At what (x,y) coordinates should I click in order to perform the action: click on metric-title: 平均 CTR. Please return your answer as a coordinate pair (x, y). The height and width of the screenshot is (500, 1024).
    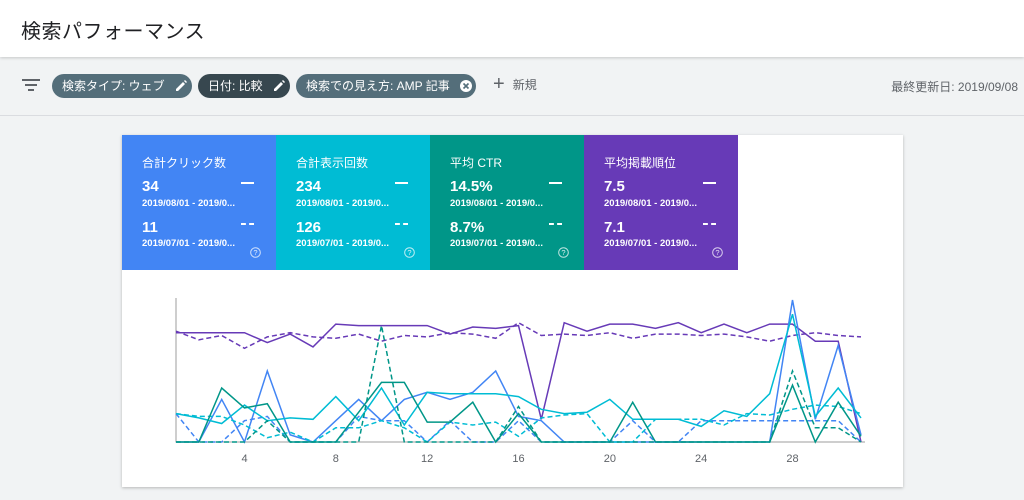
    Looking at the image, I should click on (476, 163).